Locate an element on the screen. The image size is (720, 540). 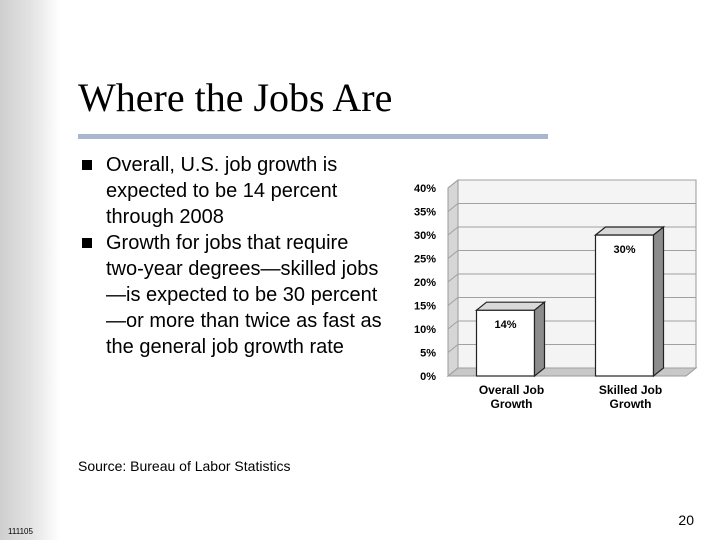
bar-value-label: 30% is located at coordinates (624, 250).